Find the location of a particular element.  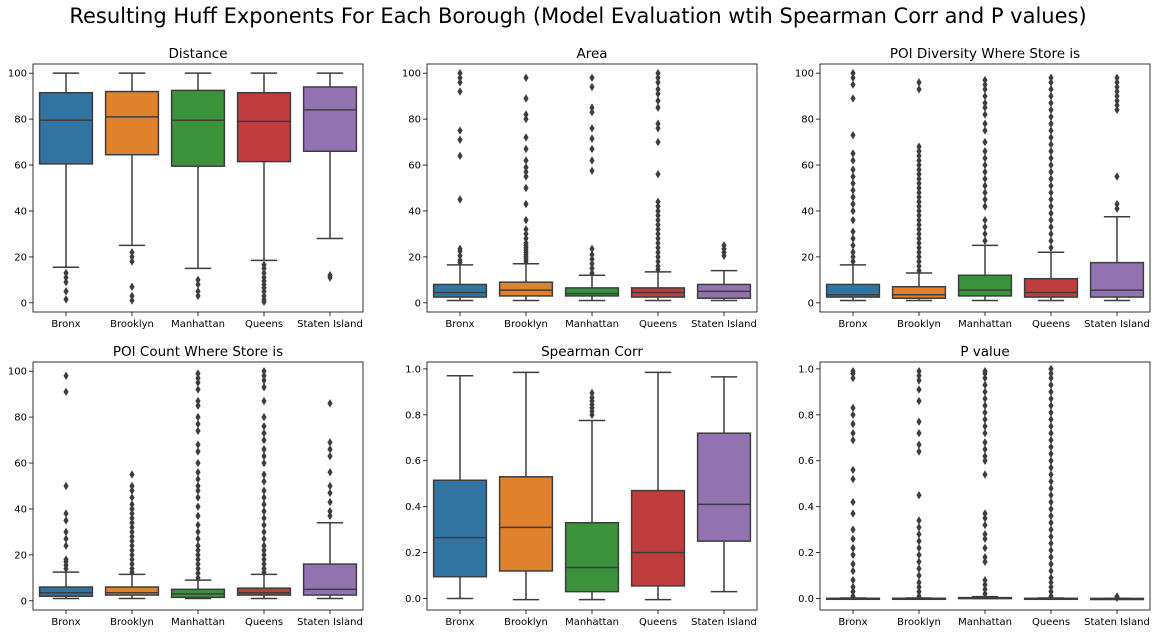

y-tick-label: 0.8 is located at coordinates (806, 415).